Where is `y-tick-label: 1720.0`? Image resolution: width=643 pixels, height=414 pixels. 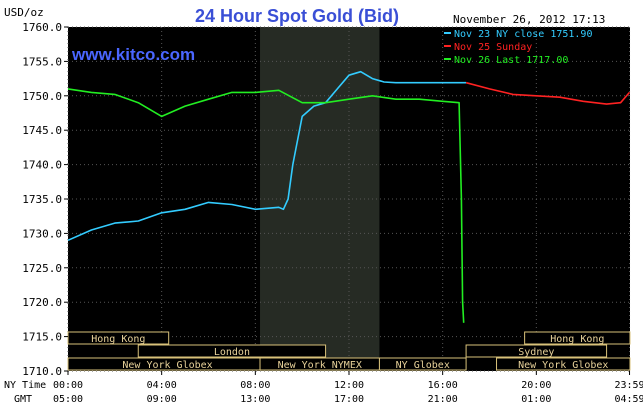 y-tick-label: 1720.0 is located at coordinates (42, 302).